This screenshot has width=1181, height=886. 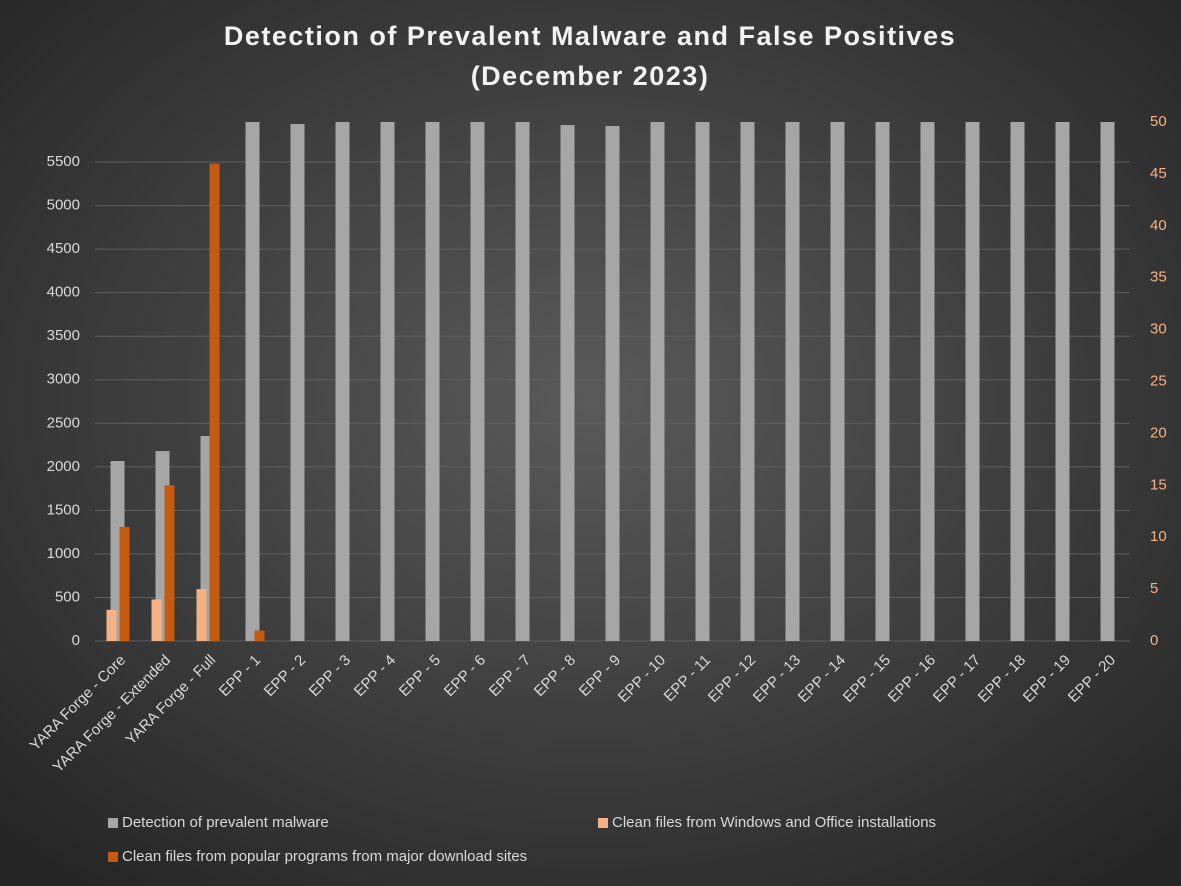 What do you see at coordinates (590, 76) in the screenshot?
I see `chart-subtitle: (December 2023)` at bounding box center [590, 76].